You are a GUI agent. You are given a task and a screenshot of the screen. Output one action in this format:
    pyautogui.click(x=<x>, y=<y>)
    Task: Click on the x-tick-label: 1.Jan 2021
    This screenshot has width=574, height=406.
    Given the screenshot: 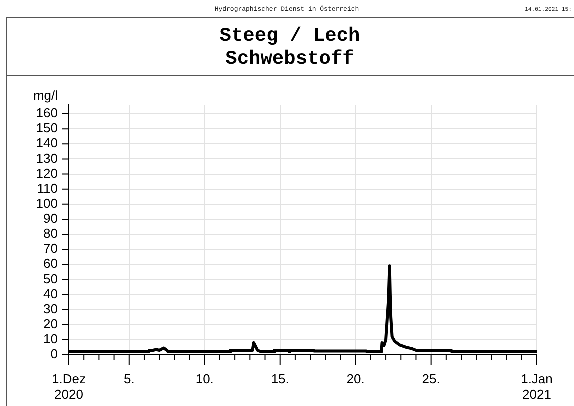 What is the action you would take?
    pyautogui.click(x=537, y=386)
    